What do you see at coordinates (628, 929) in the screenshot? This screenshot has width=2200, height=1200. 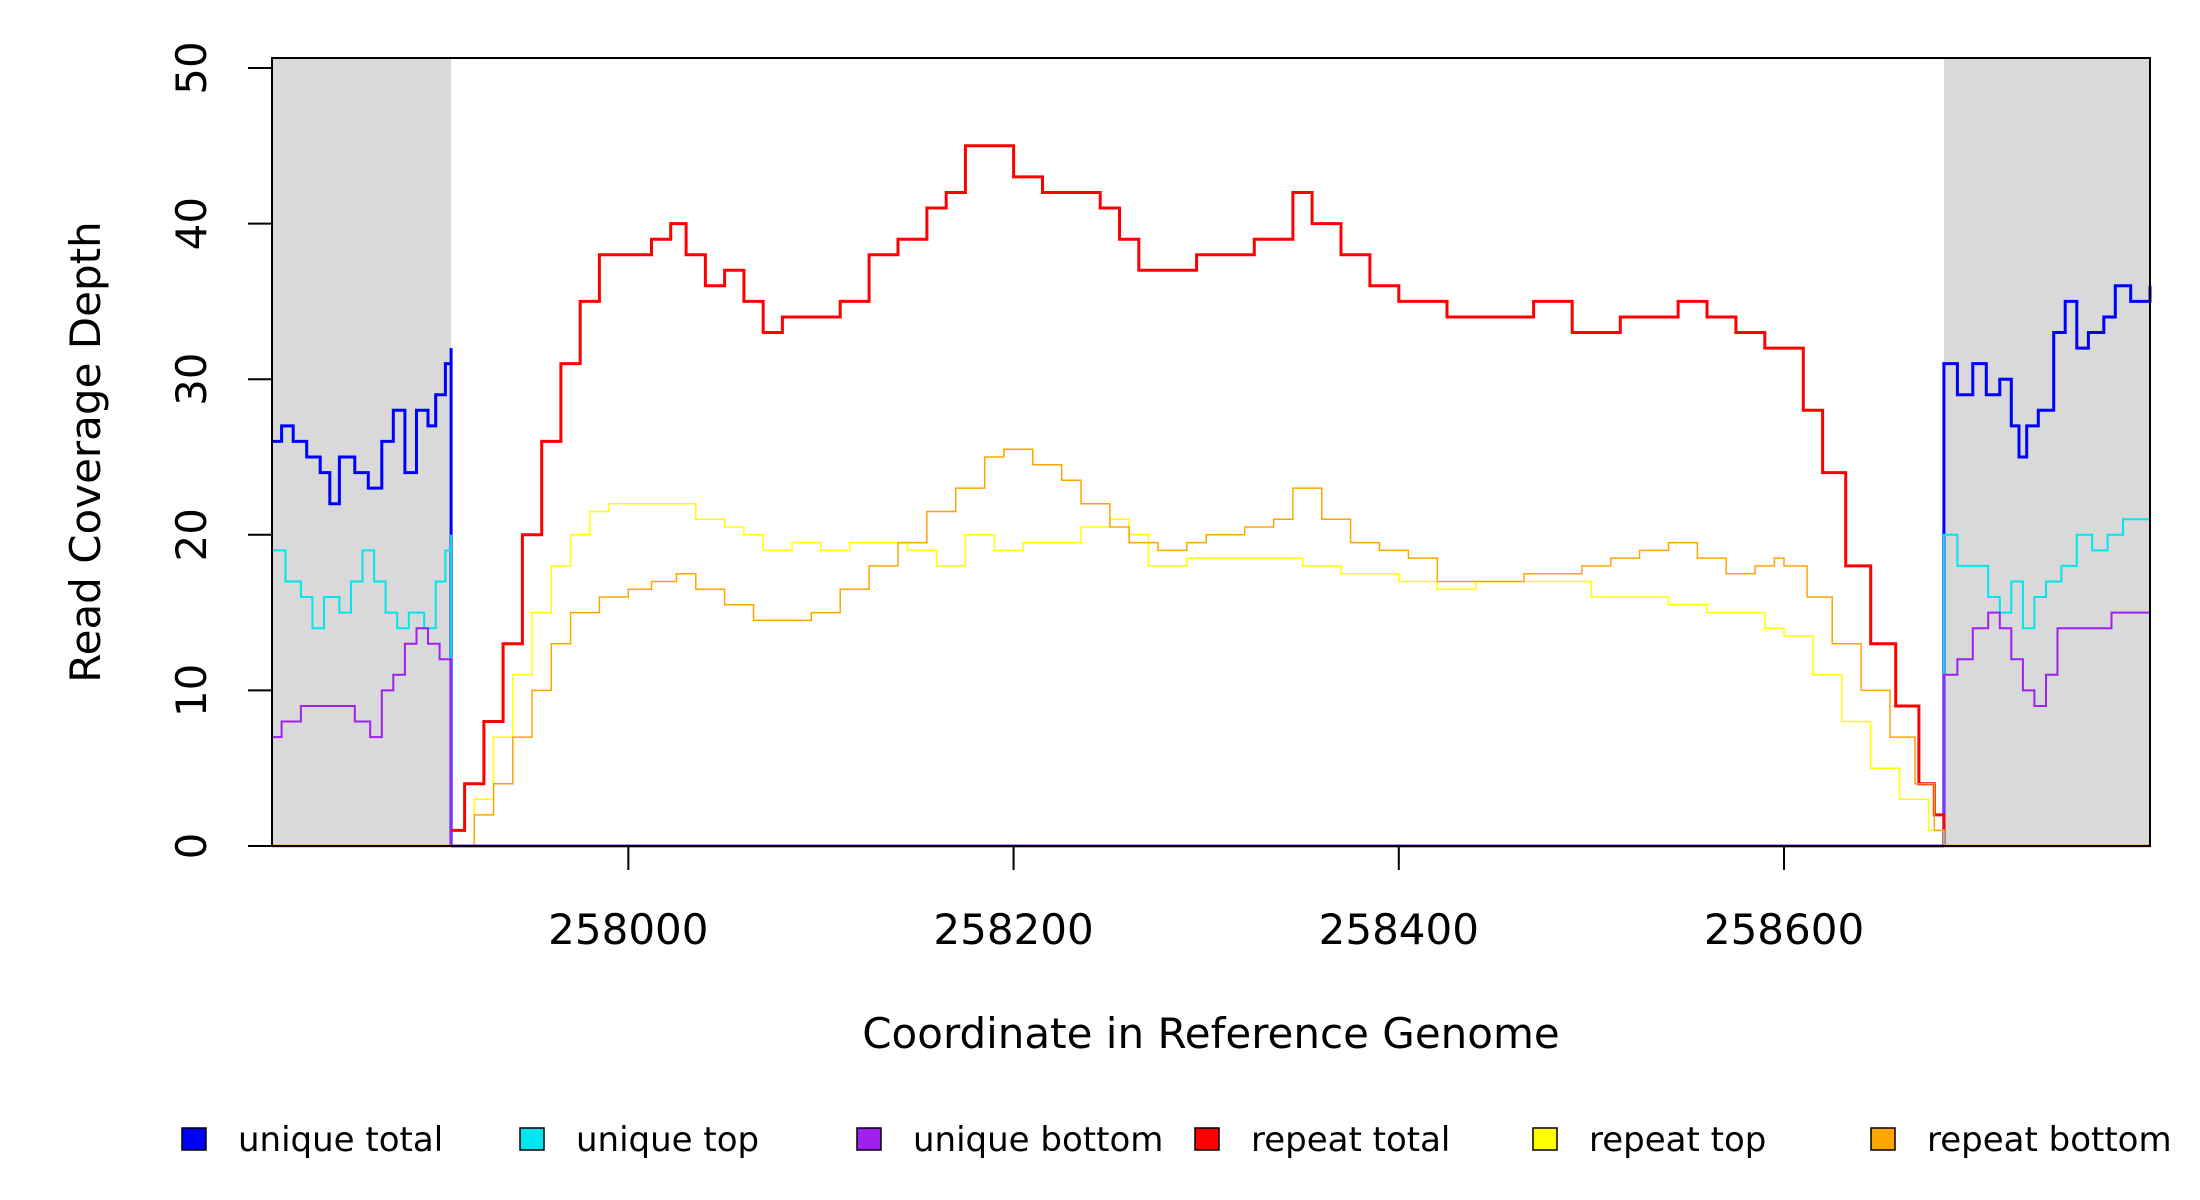 I see `x-tick-label: 258000` at bounding box center [628, 929].